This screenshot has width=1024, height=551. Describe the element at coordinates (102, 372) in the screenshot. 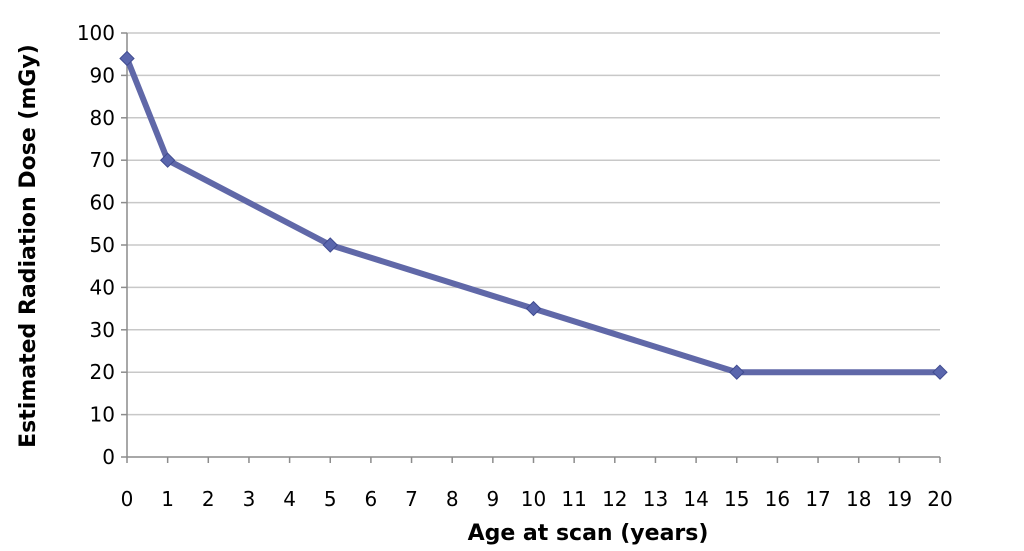

I see `y-tick-label: 20` at that location.